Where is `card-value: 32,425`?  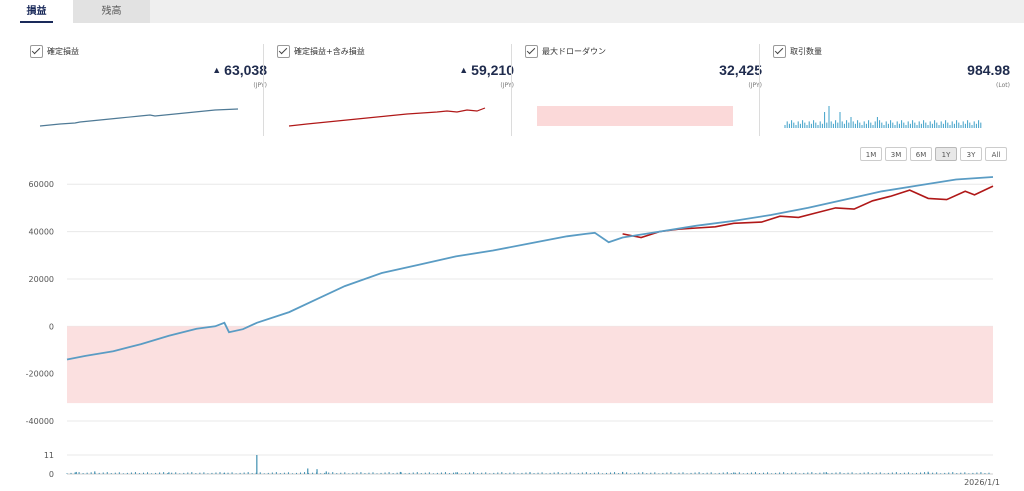
card-value: 32,425 is located at coordinates (740, 70).